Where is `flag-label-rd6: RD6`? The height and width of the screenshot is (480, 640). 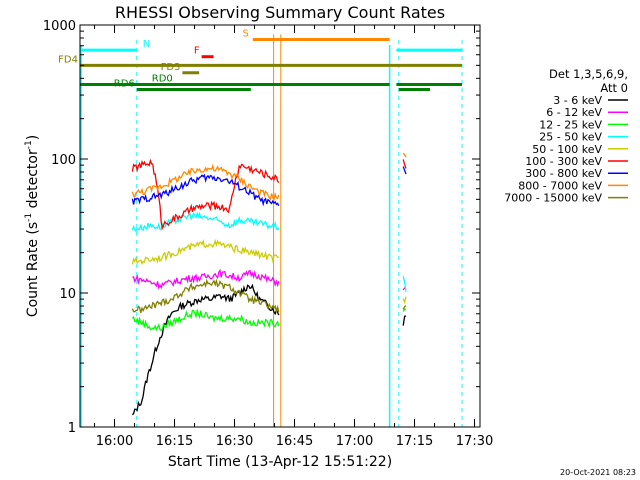
flag-label-rd6: RD6 is located at coordinates (124, 84).